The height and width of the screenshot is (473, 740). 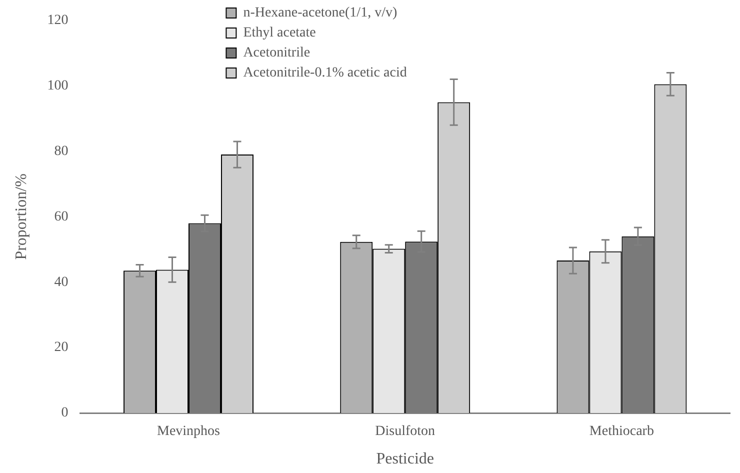 What do you see at coordinates (276, 53) in the screenshot?
I see `legend-label: Acetonitrile` at bounding box center [276, 53].